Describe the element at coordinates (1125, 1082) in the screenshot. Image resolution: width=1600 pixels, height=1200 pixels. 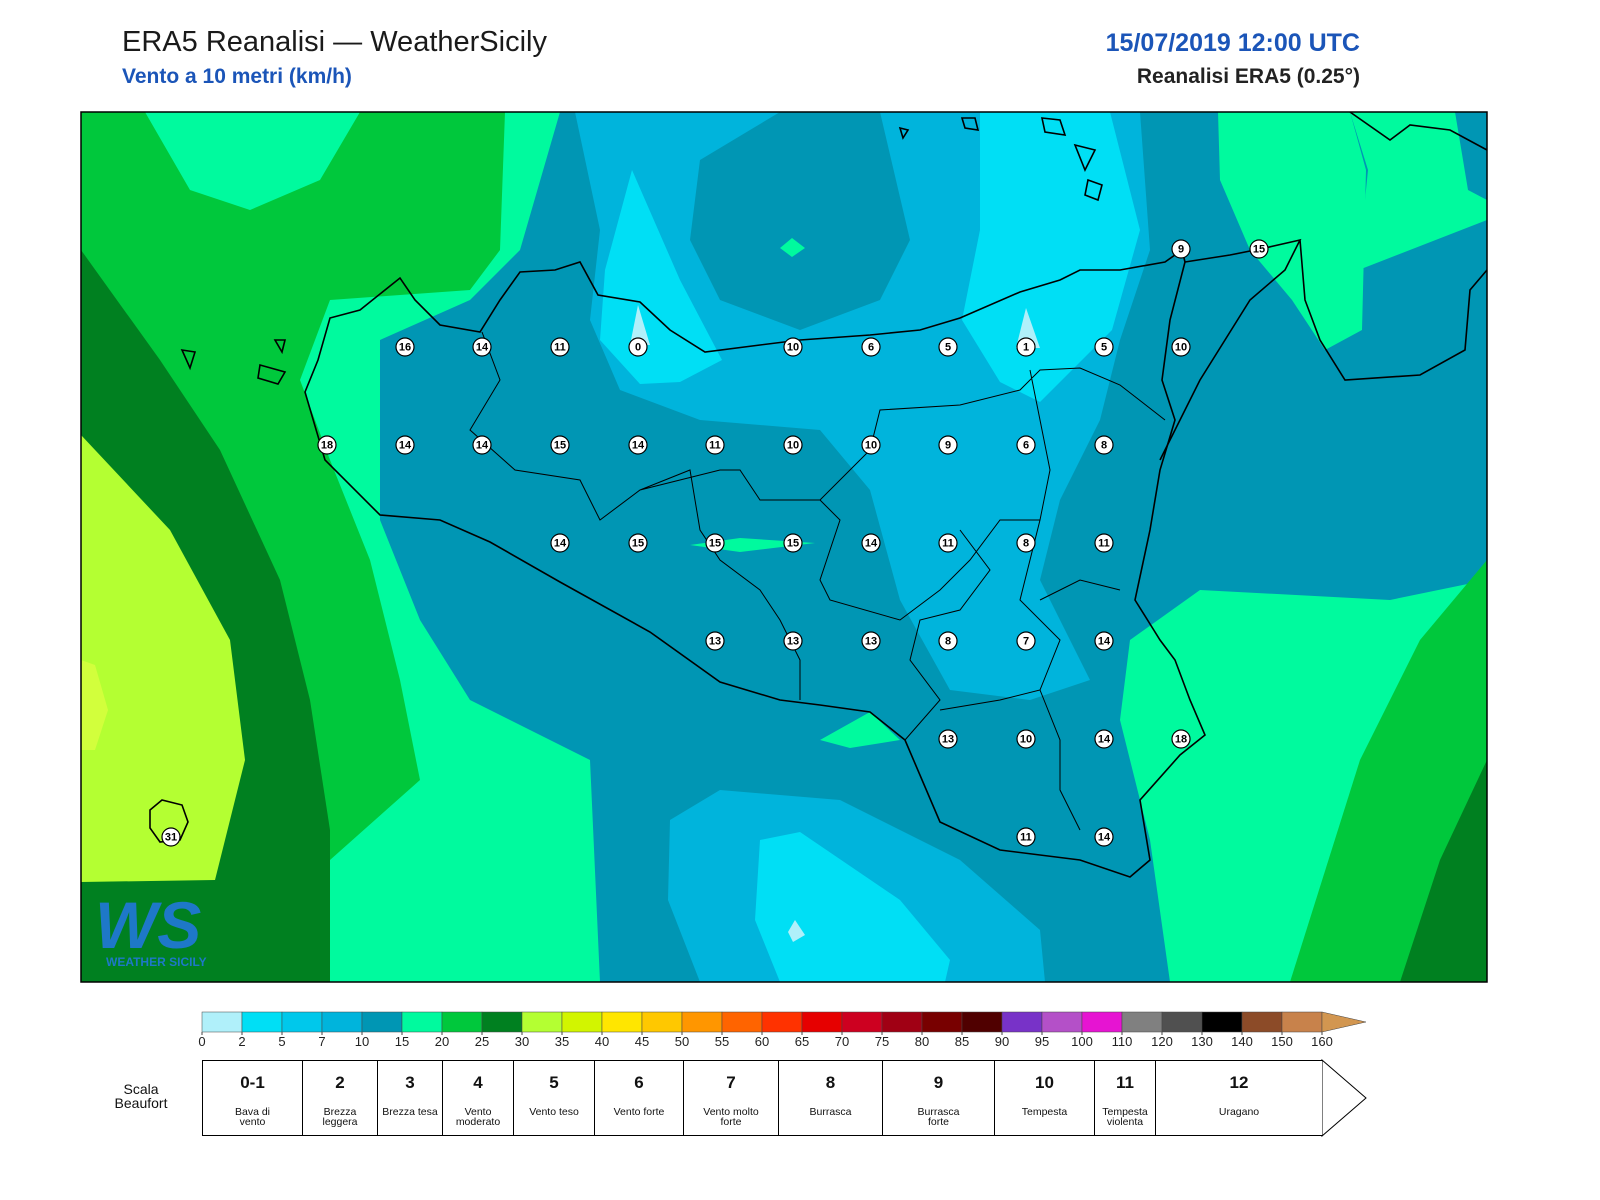
I see `beaufort-force: 11` at that location.